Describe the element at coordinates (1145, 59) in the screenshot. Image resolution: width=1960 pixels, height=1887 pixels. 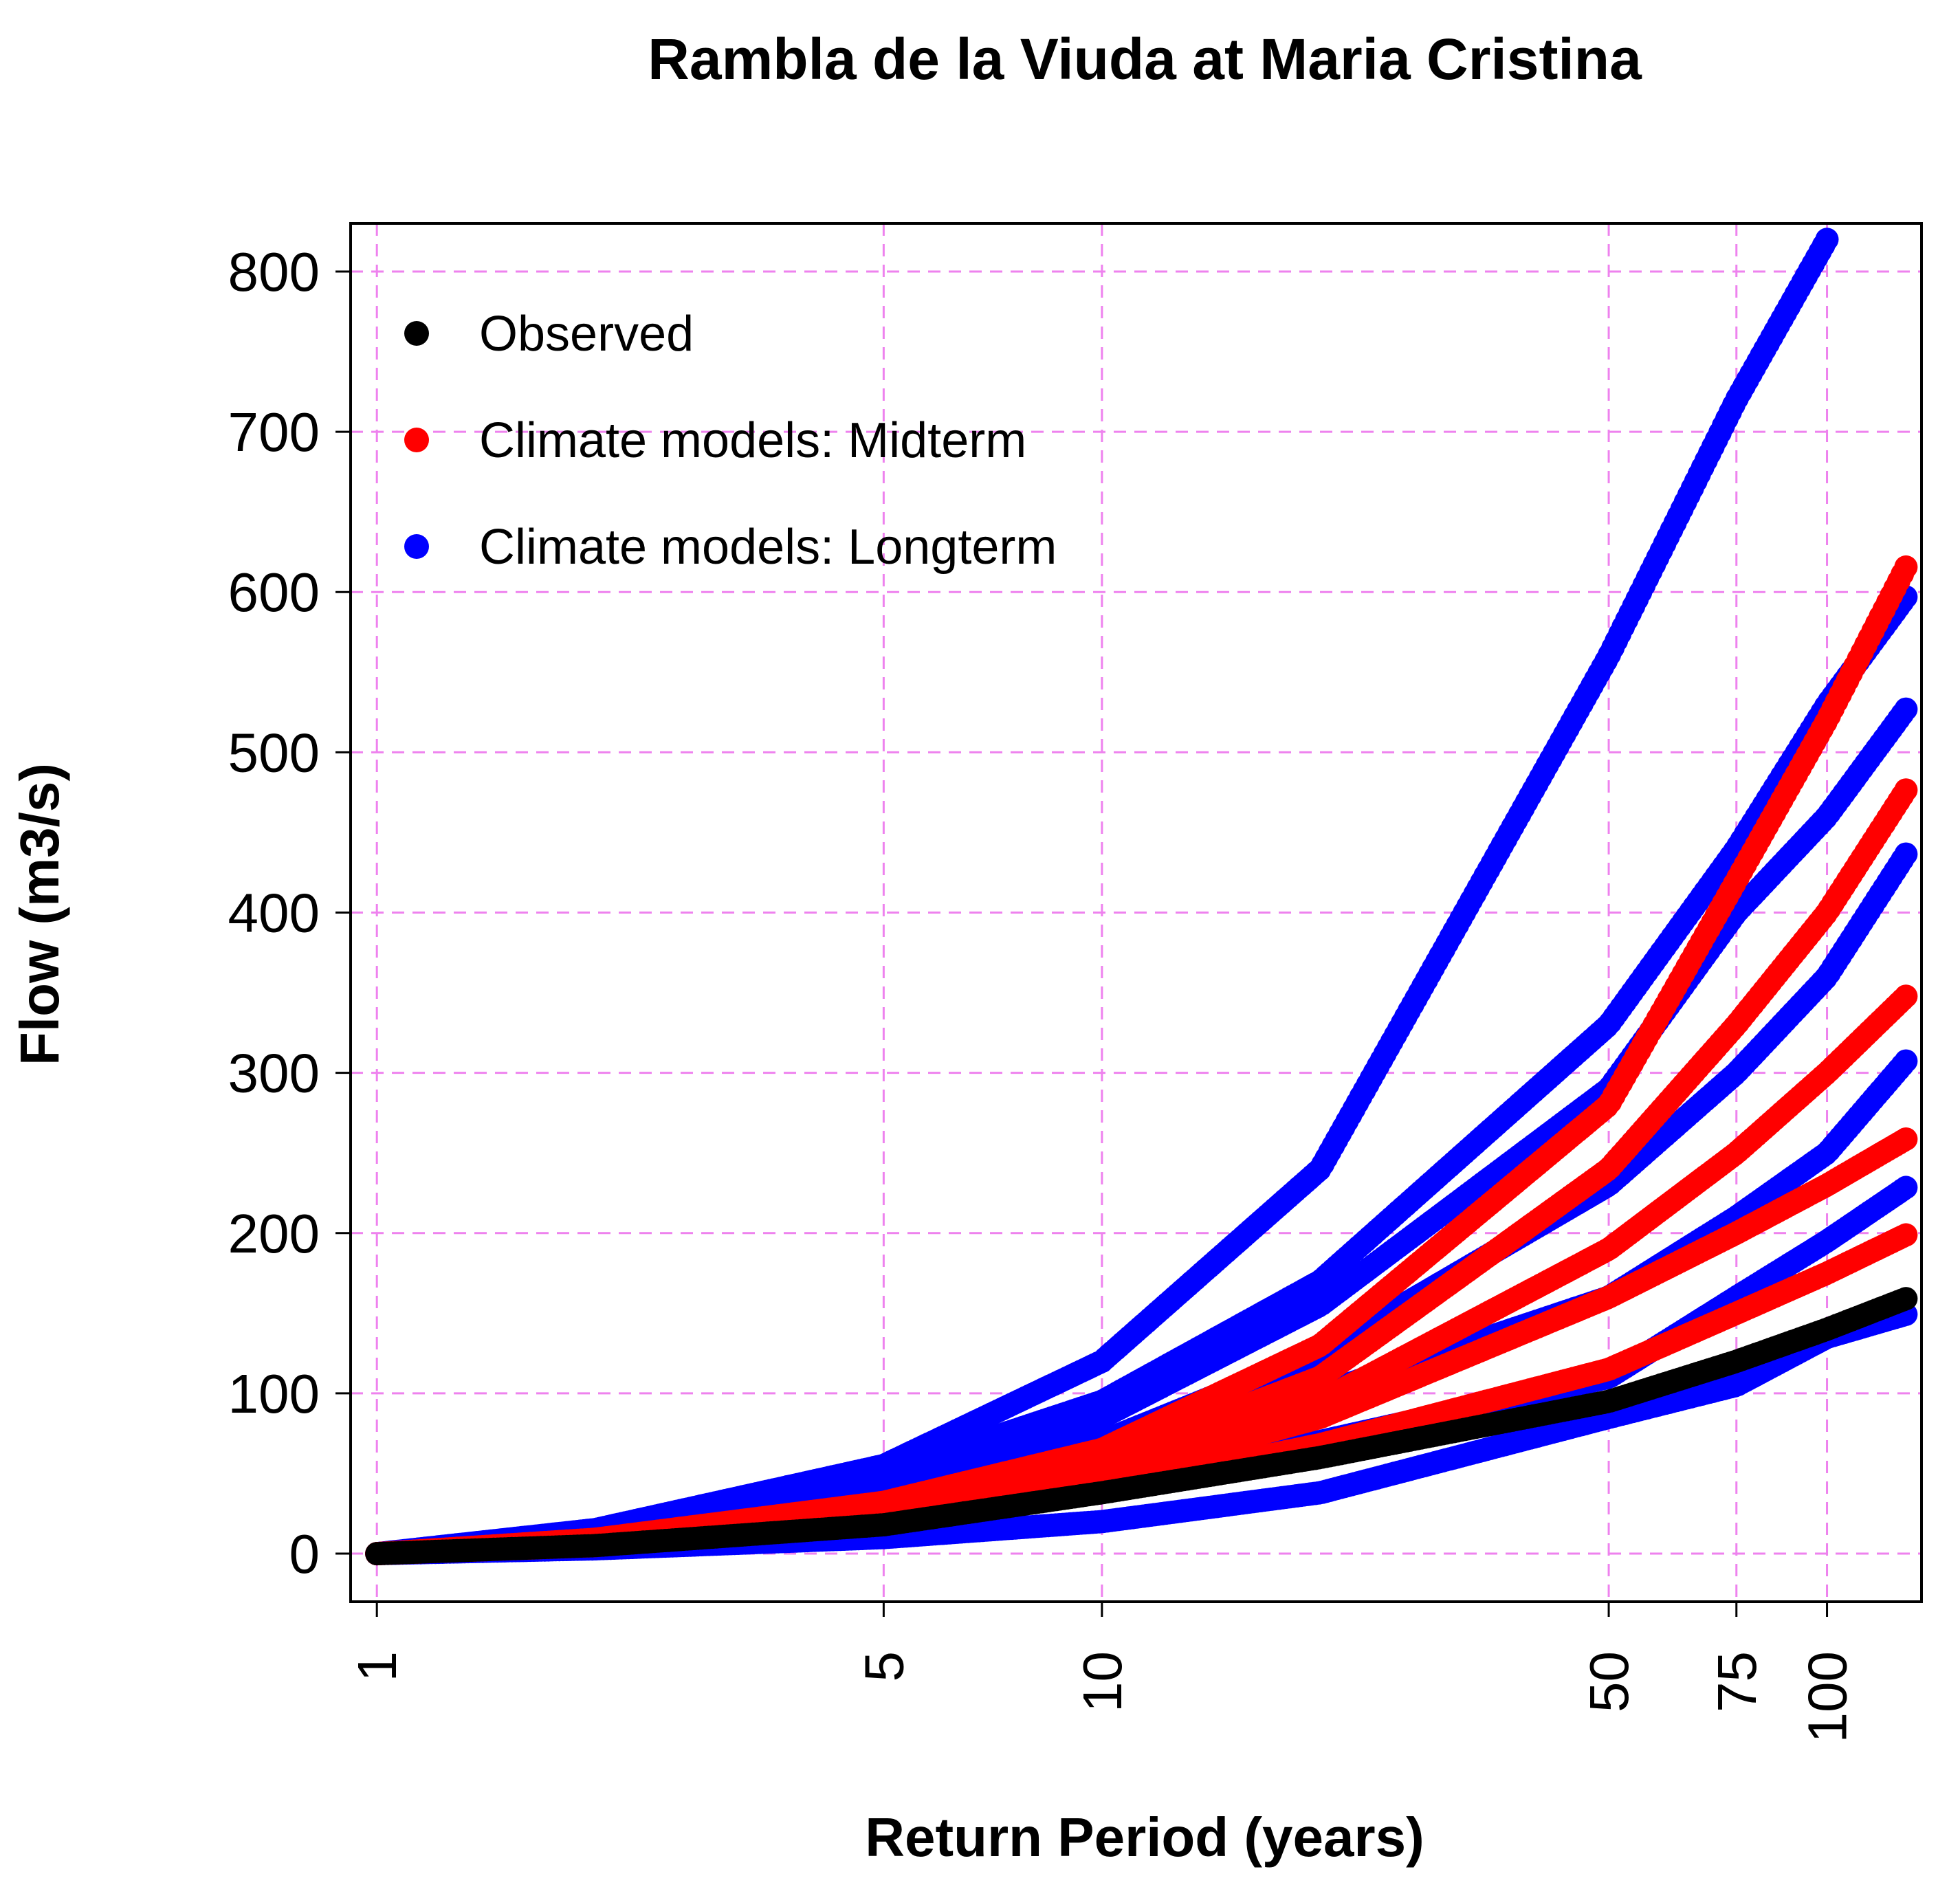
I see `chart-title: Rambla de la Viuda at Maria Cristina` at that location.